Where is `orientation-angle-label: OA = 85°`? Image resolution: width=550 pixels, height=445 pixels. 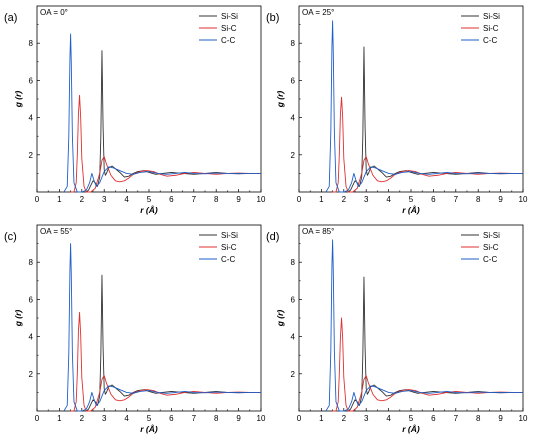 orientation-angle-label: OA = 85° is located at coordinates (318, 231).